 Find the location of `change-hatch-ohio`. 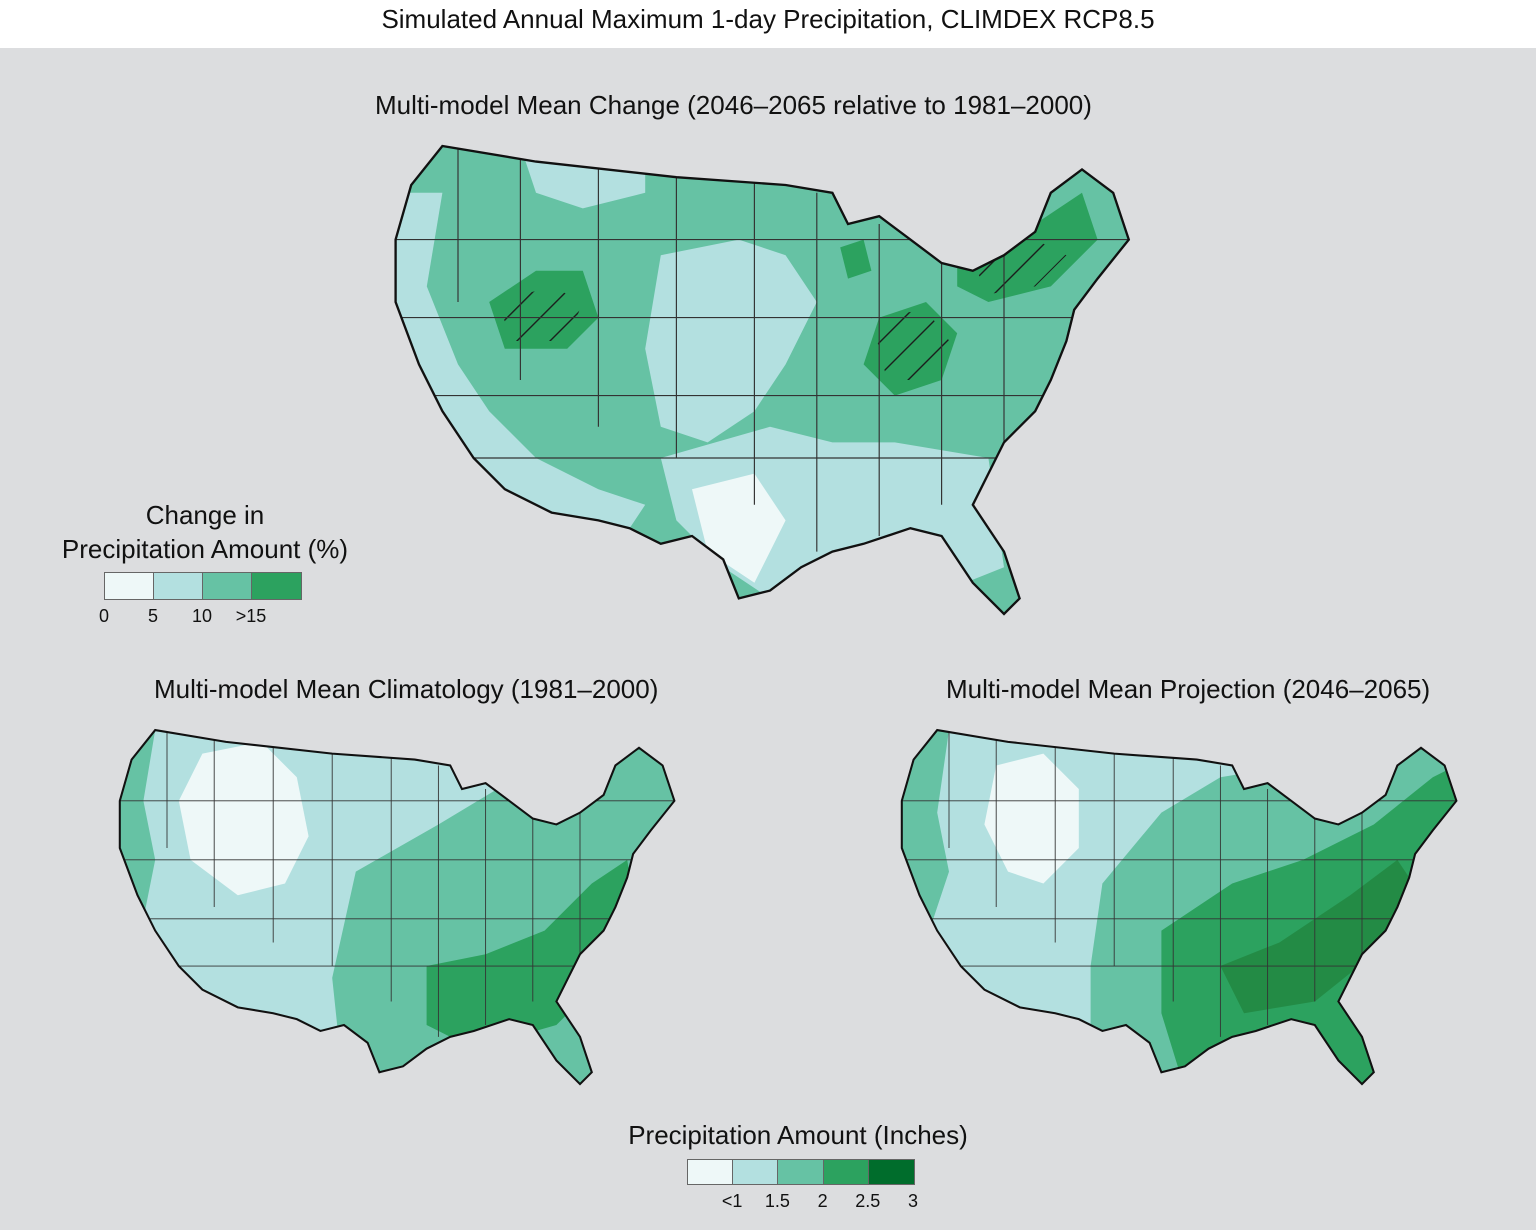

change-hatch-ohio is located at coordinates (910, 344).